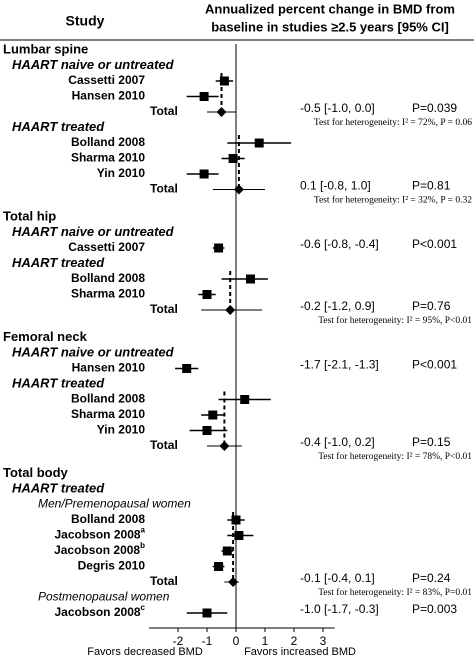 This screenshot has width=474, height=658. What do you see at coordinates (104, 597) in the screenshot?
I see `subgroup-label: Postmenopausal women` at bounding box center [104, 597].